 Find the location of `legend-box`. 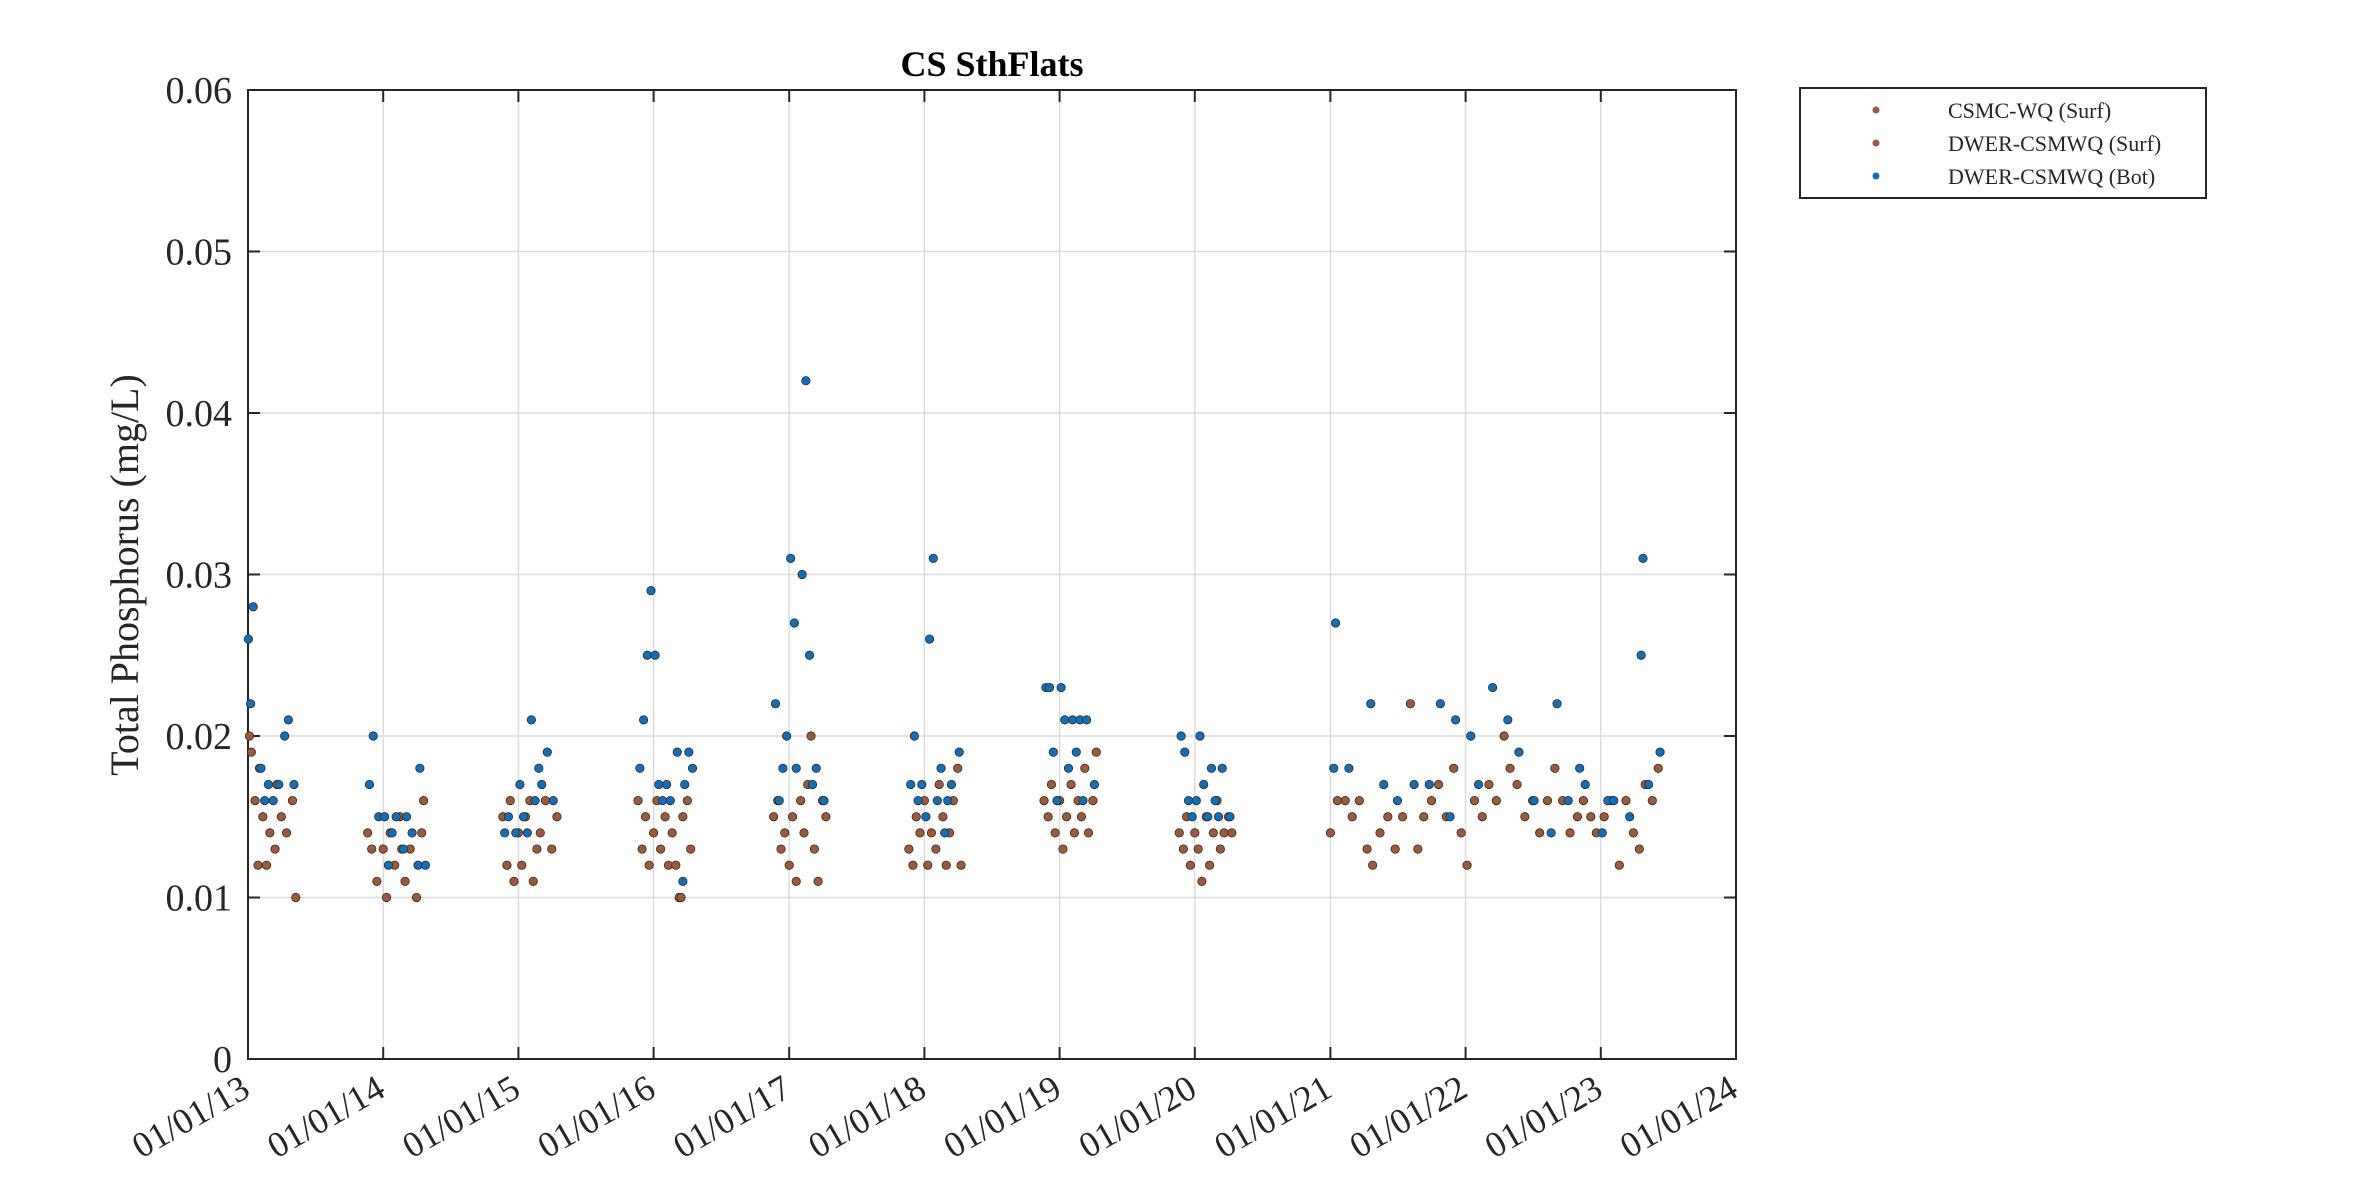

legend-box is located at coordinates (2003, 143).